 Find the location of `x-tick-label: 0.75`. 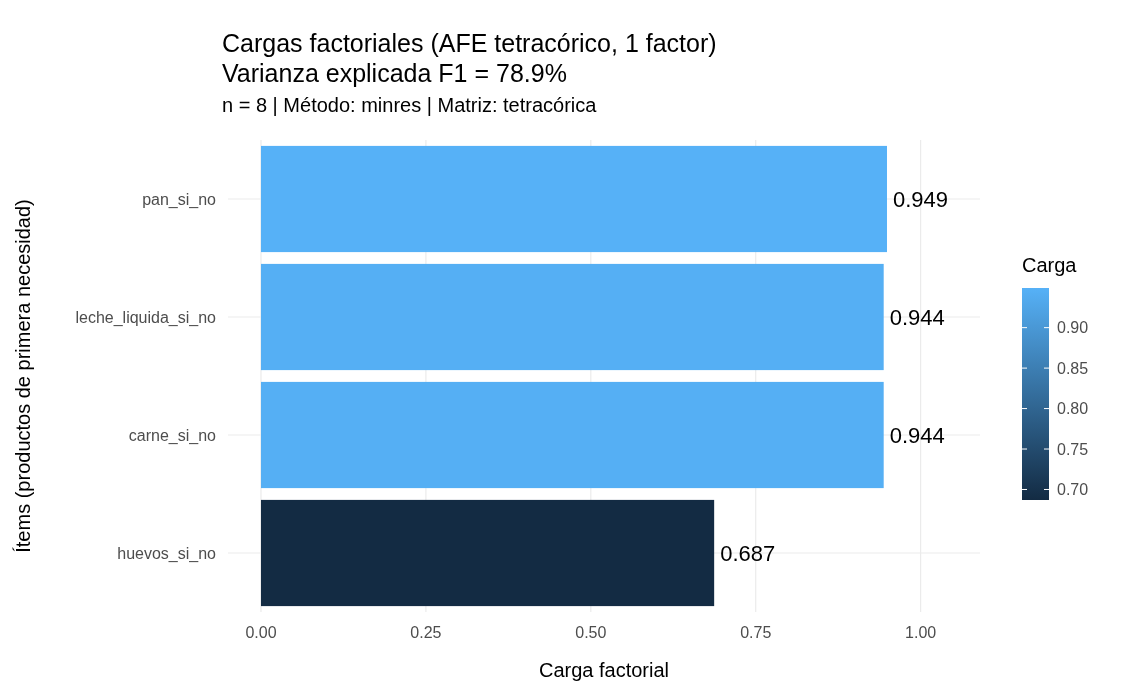

x-tick-label: 0.75 is located at coordinates (756, 632).